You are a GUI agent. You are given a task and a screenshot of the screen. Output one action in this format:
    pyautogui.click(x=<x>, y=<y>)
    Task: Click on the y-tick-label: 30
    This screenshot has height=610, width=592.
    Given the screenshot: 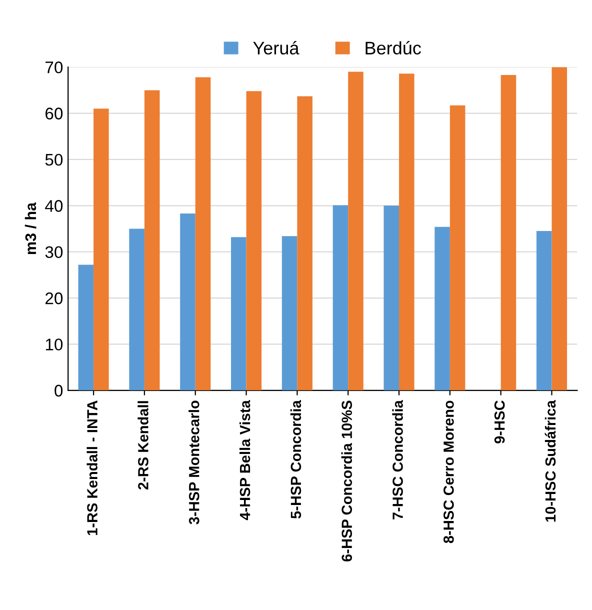 What is the action you would take?
    pyautogui.click(x=54, y=252)
    